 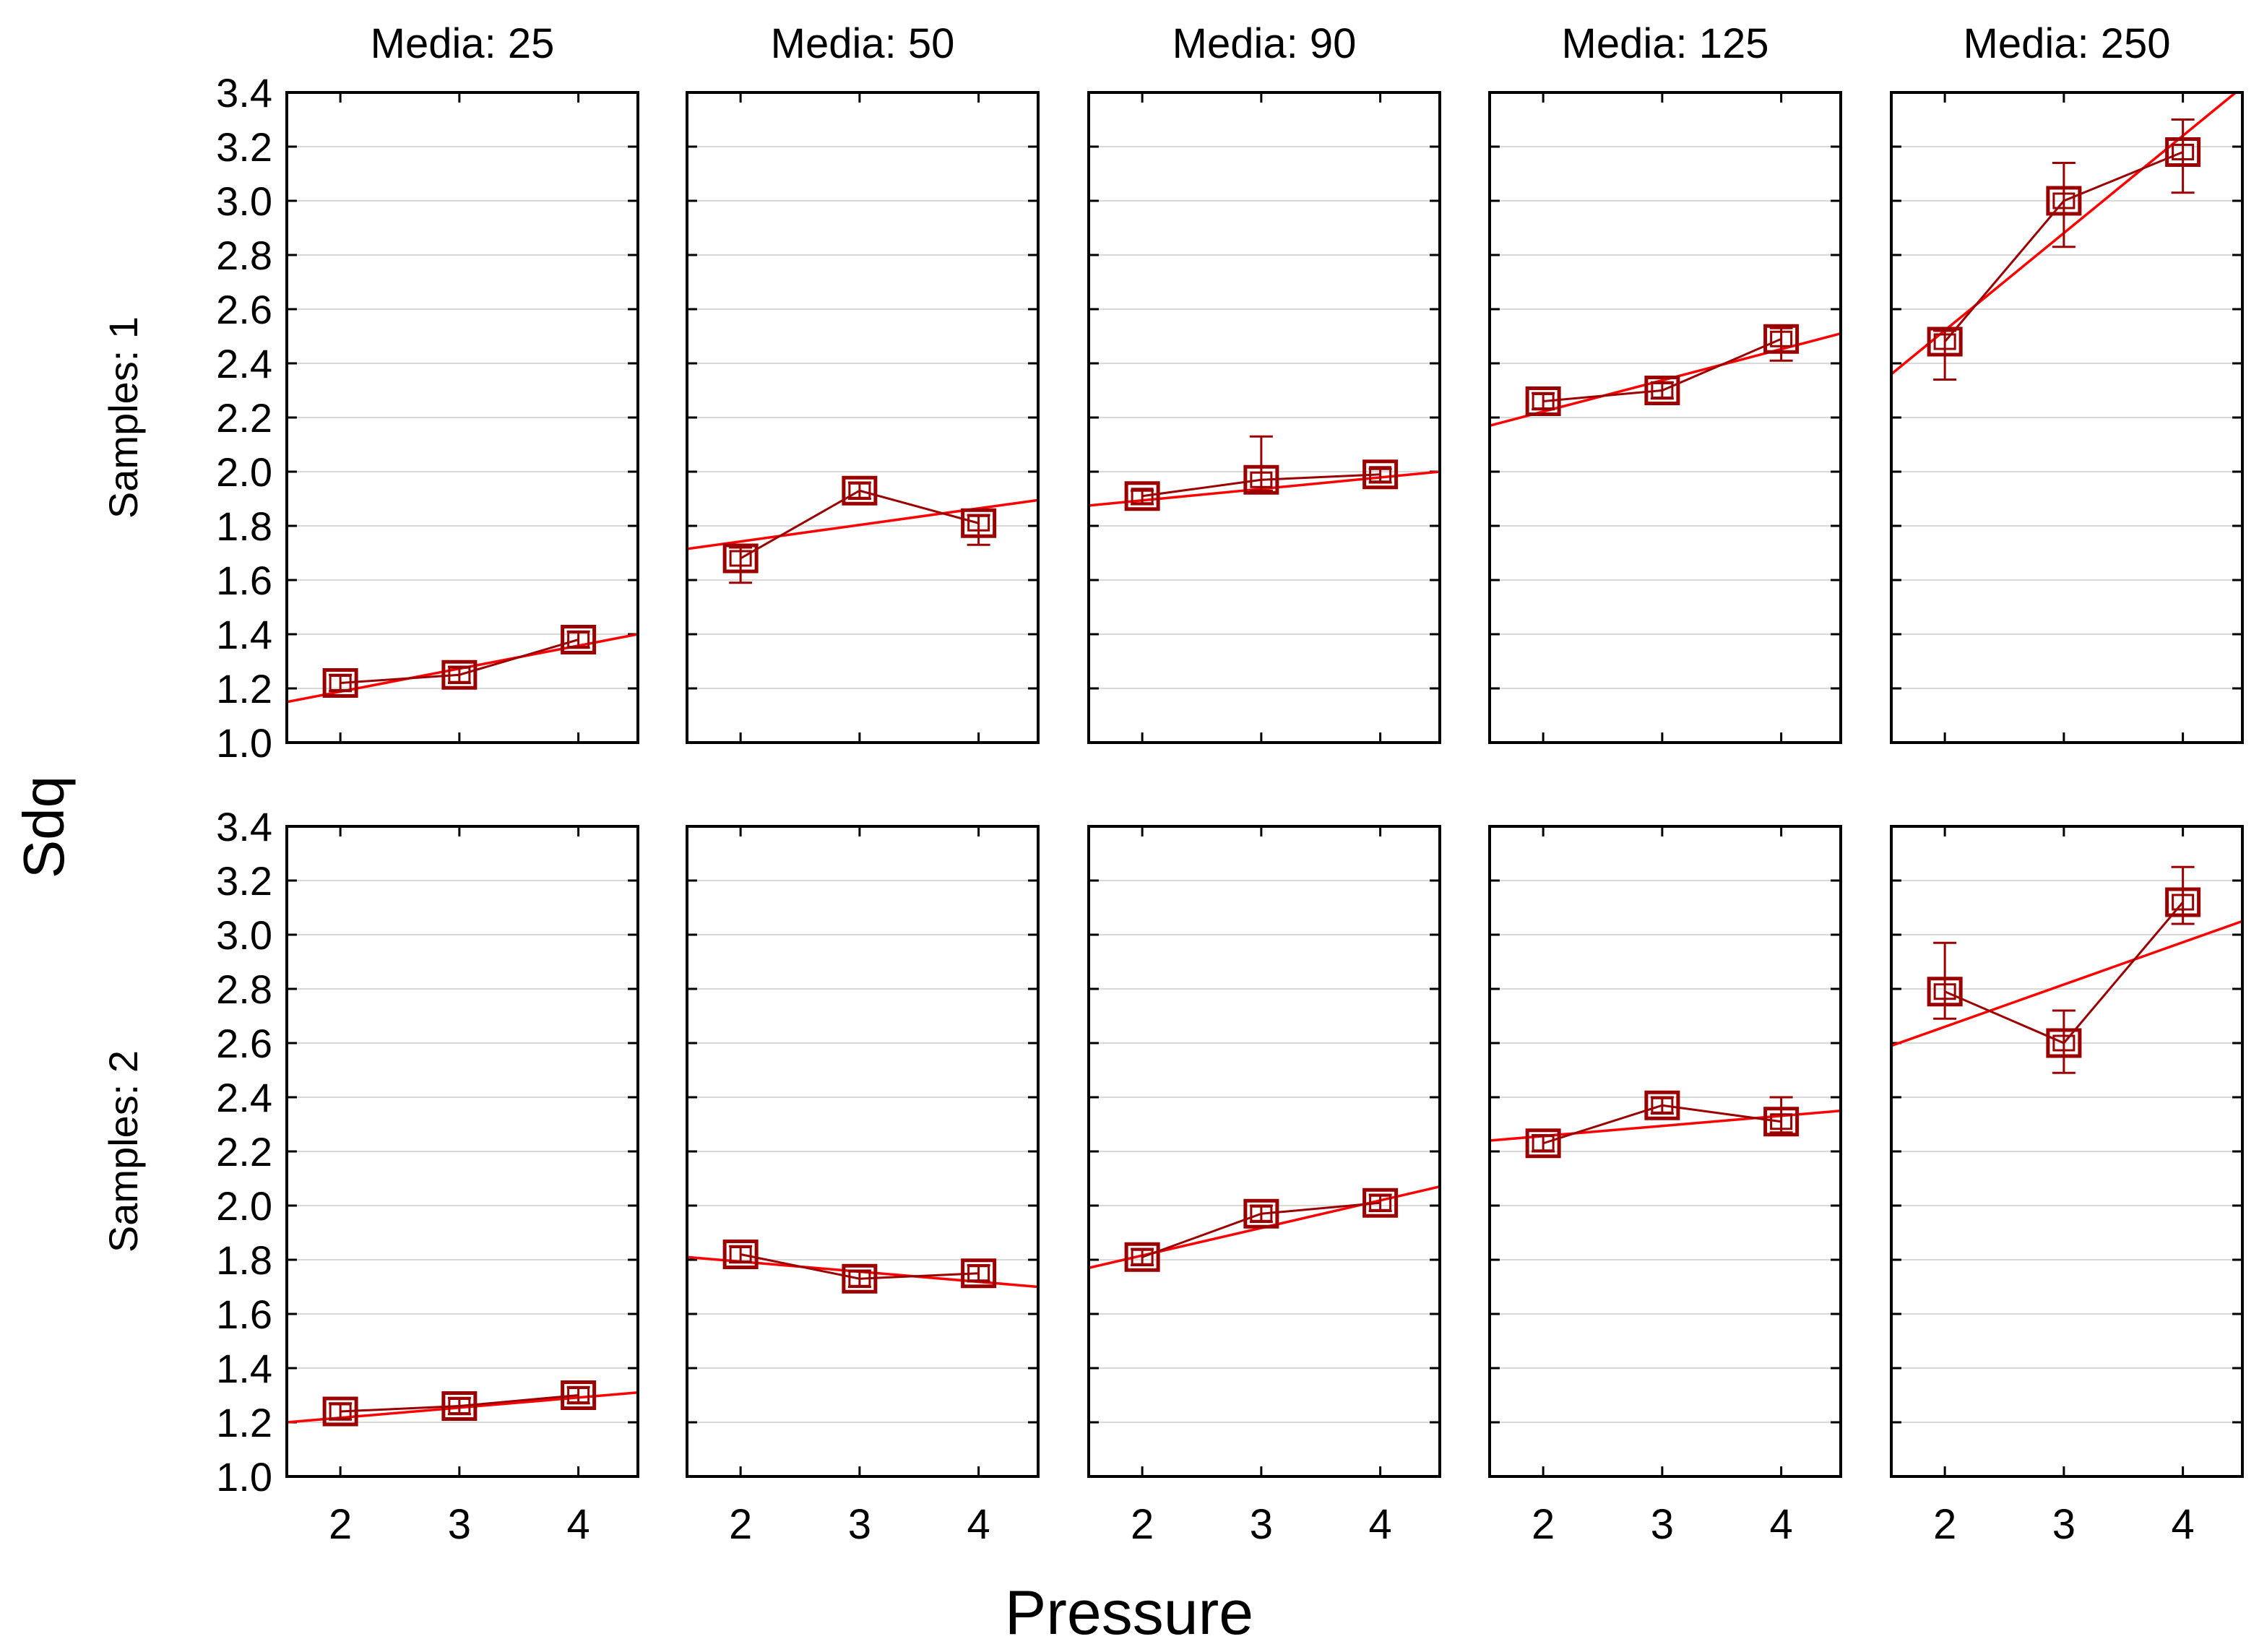 I want to click on row-label: Samples: 1, so click(x=123, y=417).